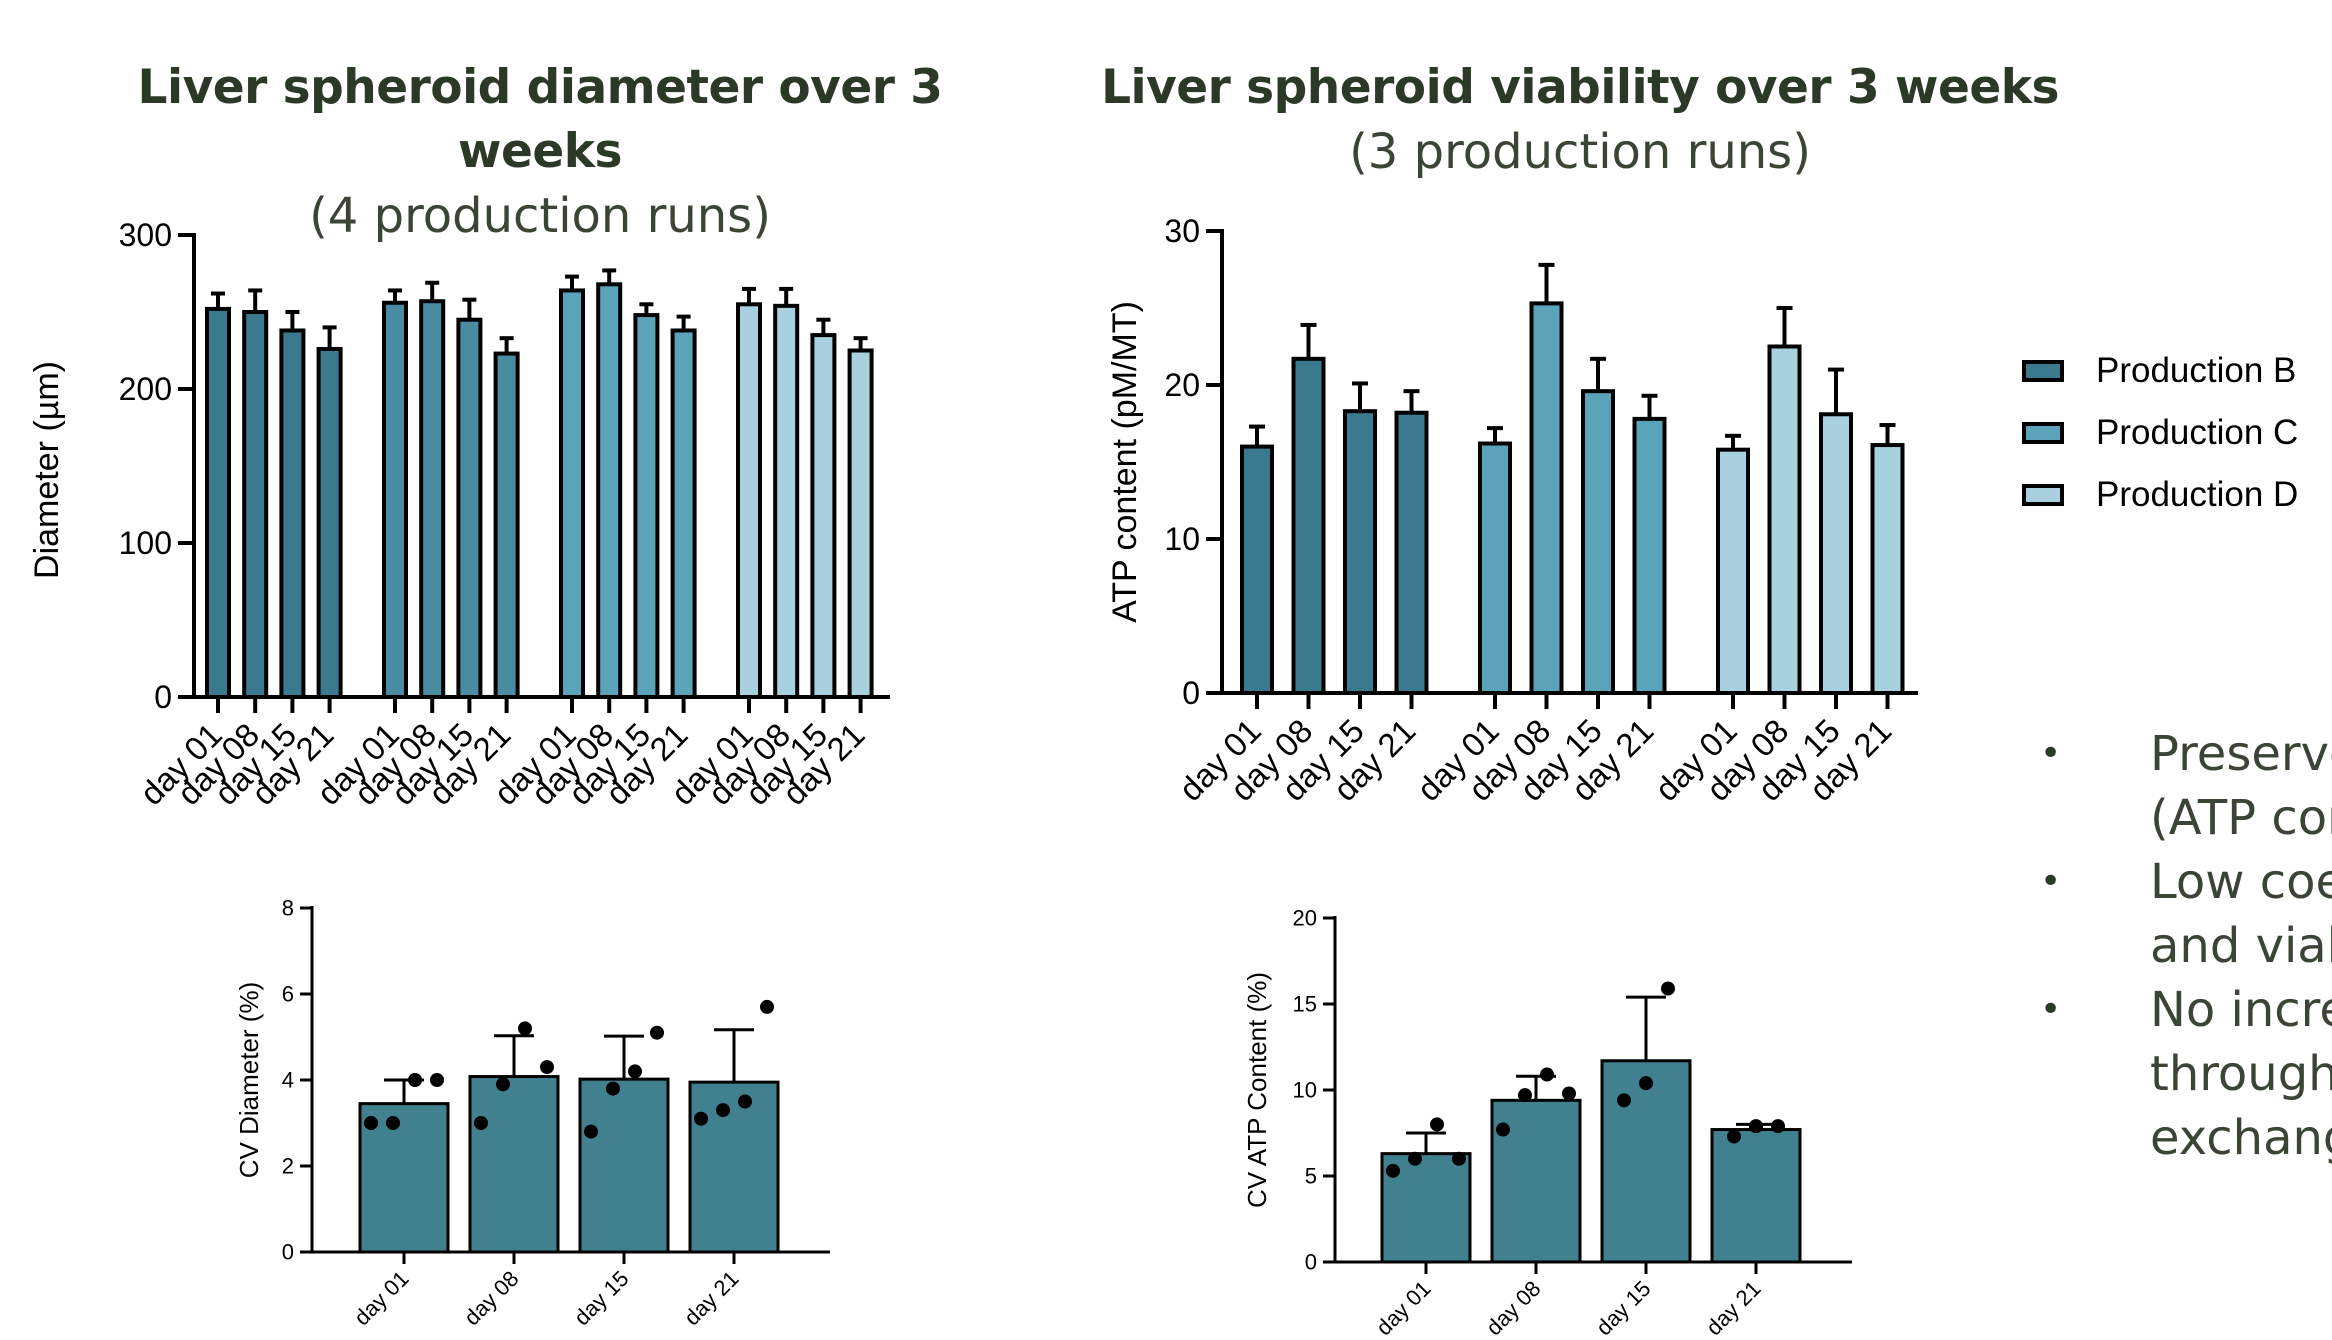 This screenshot has width=2332, height=1340. What do you see at coordinates (1403, 1308) in the screenshot?
I see `x-tick-label: day 01` at bounding box center [1403, 1308].